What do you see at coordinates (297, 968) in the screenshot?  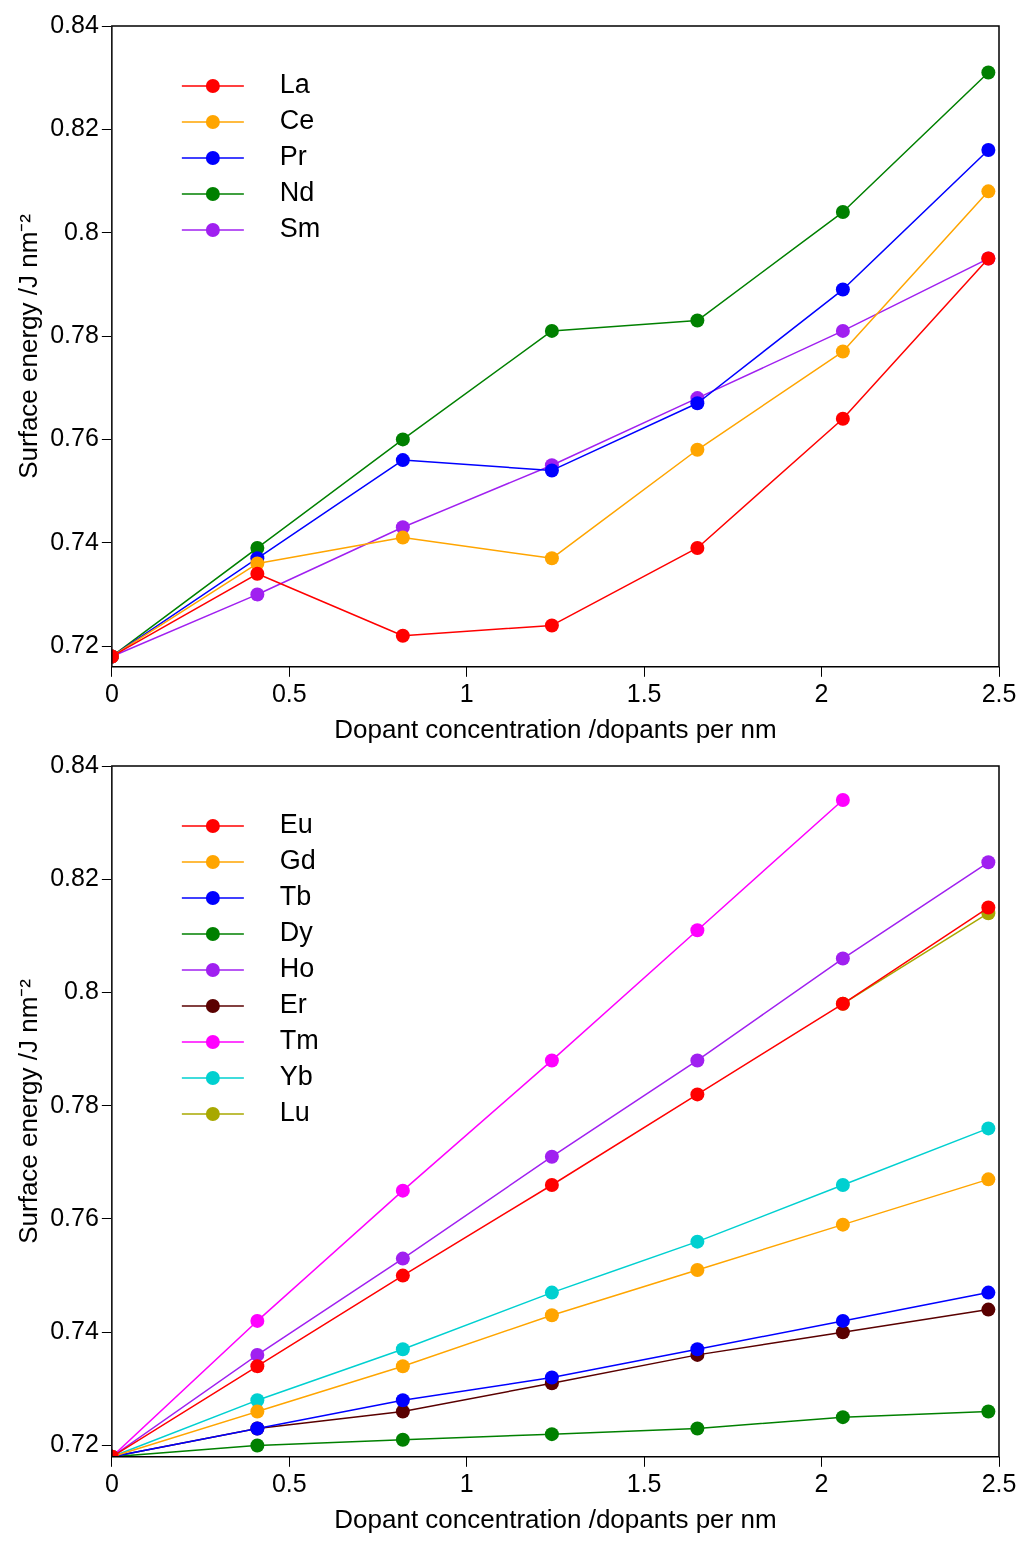 I see `legend-label: Ho` at bounding box center [297, 968].